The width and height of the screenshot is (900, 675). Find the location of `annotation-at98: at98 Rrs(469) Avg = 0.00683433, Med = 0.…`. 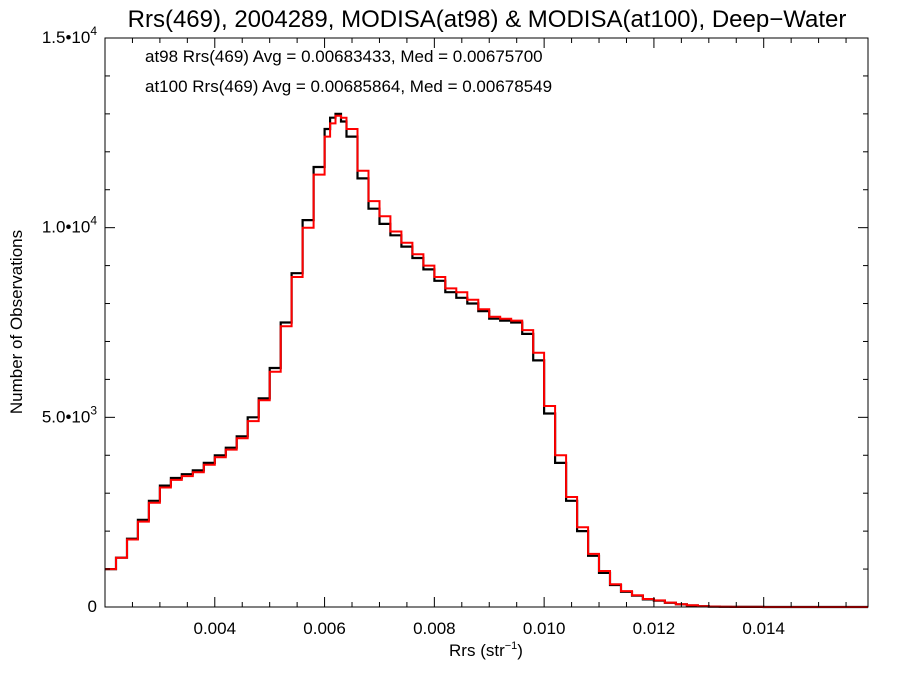

annotation-at98: at98 Rrs(469) Avg = 0.00683433, Med = 0.… is located at coordinates (344, 56).